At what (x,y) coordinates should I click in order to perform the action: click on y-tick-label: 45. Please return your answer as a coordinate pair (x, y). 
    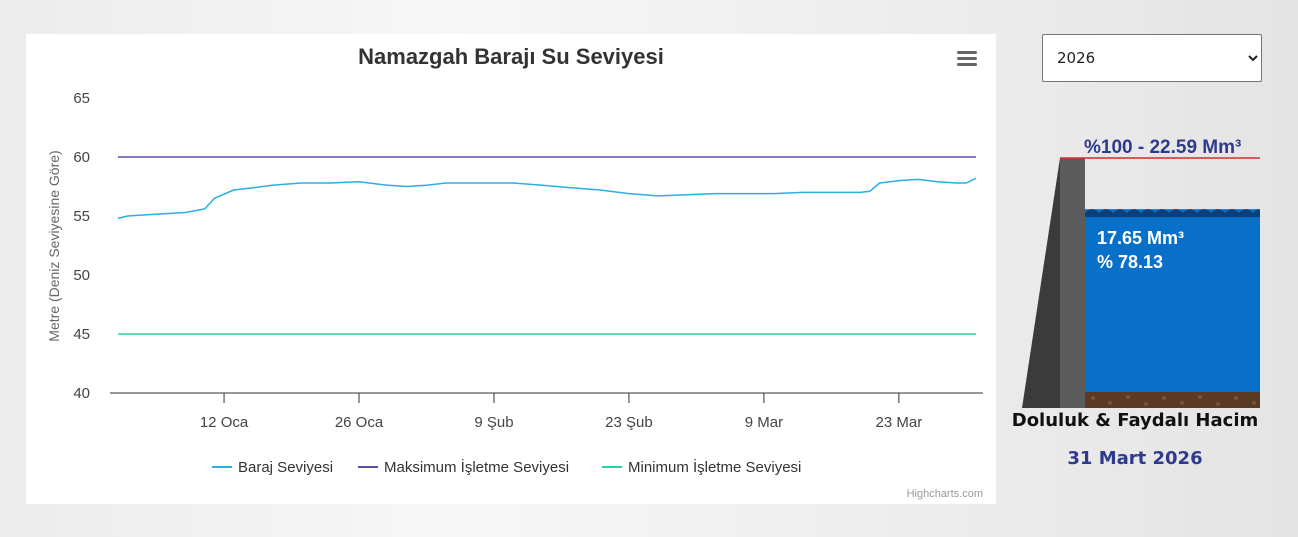
    Looking at the image, I should click on (81, 334).